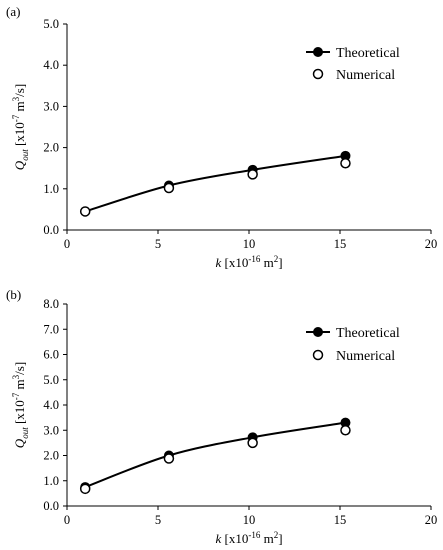 This screenshot has width=443, height=550. I want to click on y-tick-labels: 0.0 1.0 2.0 3.0 4.0 5.0 6.0 7.0 8.0, so click(51, 405).